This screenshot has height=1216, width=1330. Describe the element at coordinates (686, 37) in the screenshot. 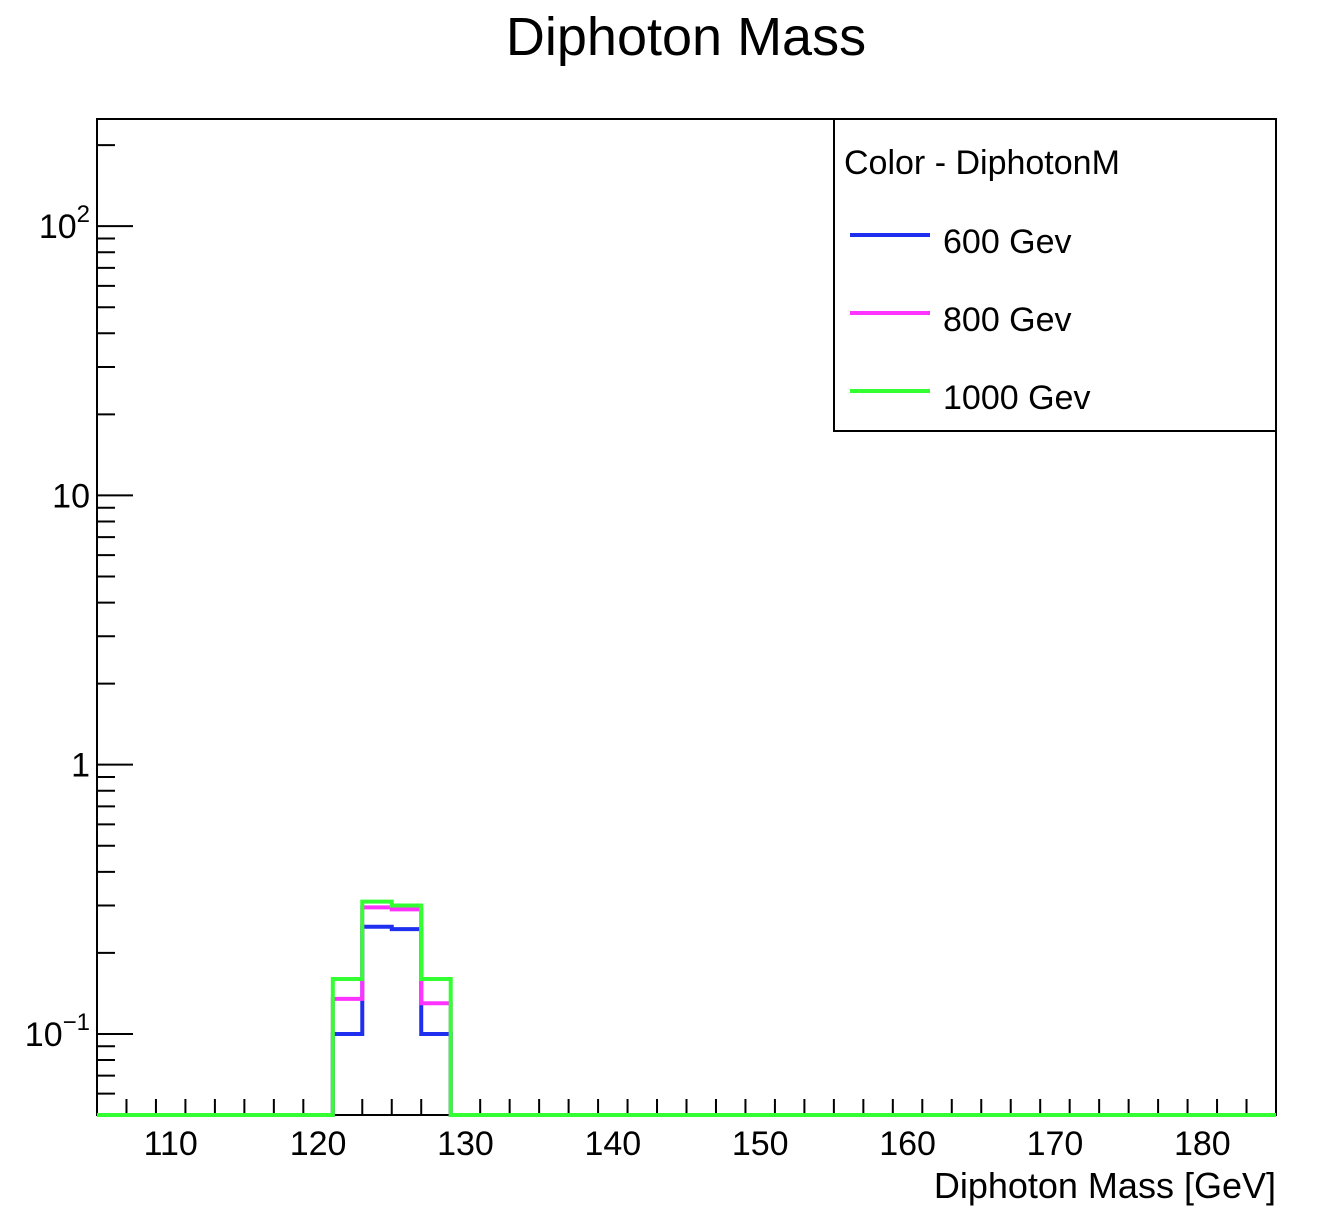

I see `chart-title: Diphoton Mass` at that location.